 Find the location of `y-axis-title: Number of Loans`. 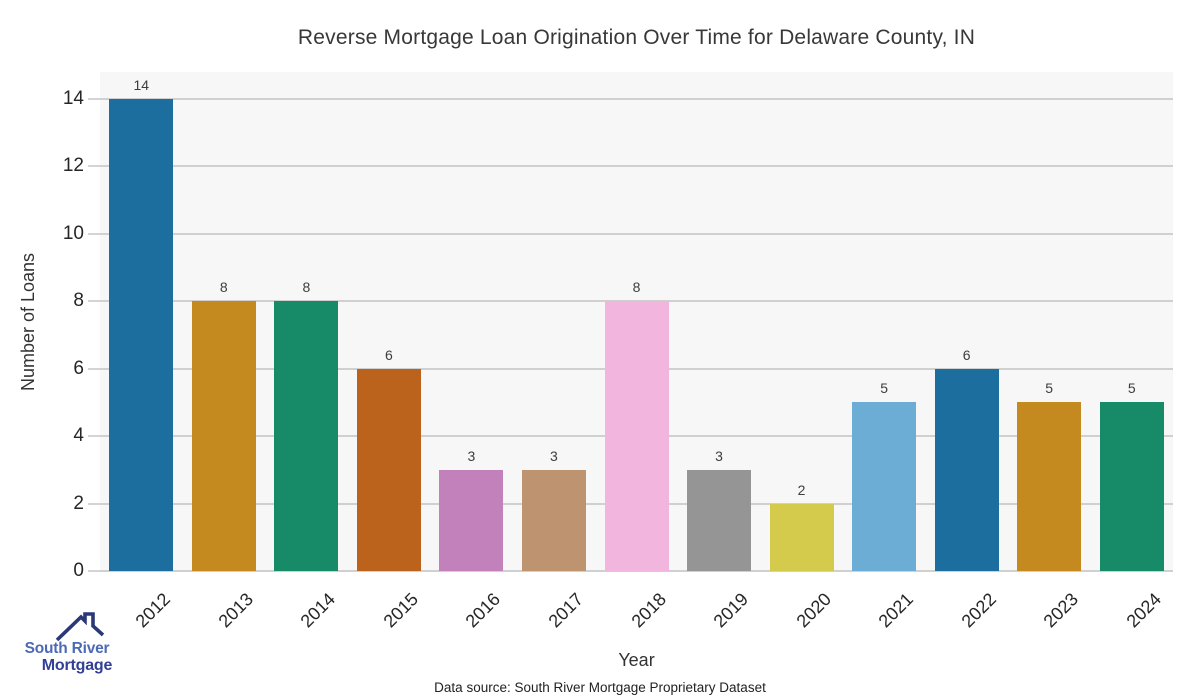

y-axis-title: Number of Loans is located at coordinates (28, 322).